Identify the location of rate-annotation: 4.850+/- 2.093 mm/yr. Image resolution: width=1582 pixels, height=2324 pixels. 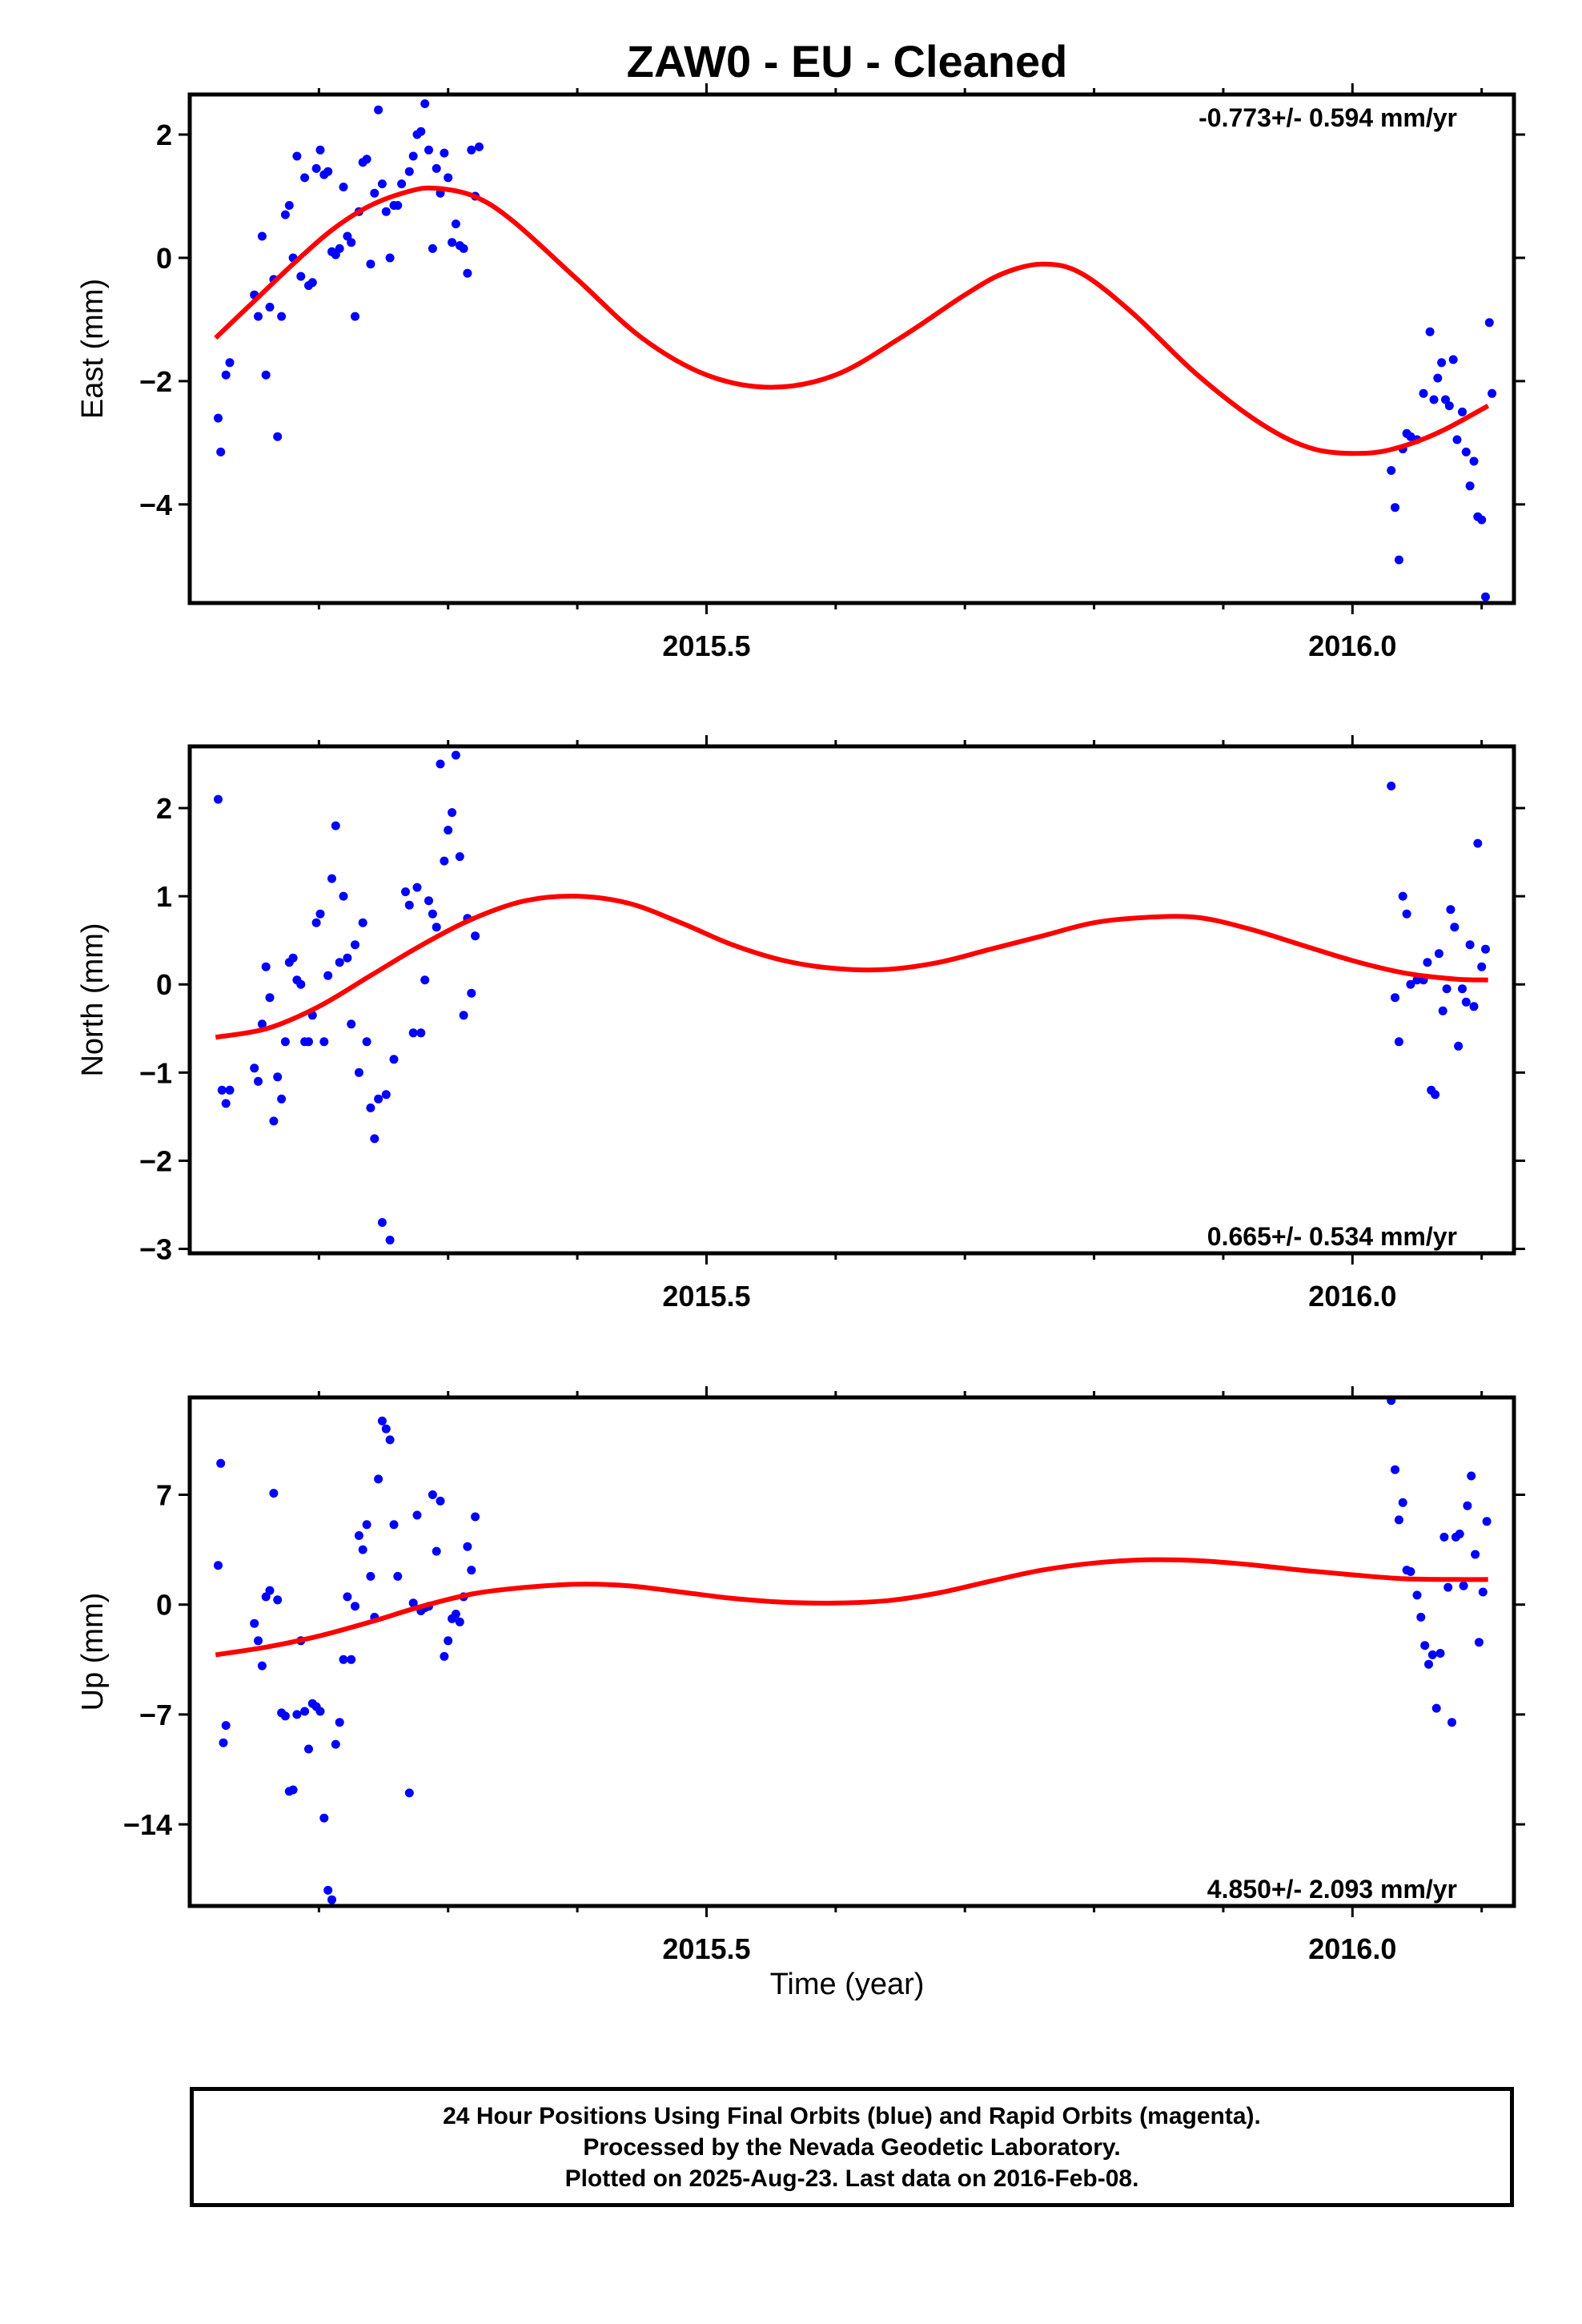
(1332, 1889).